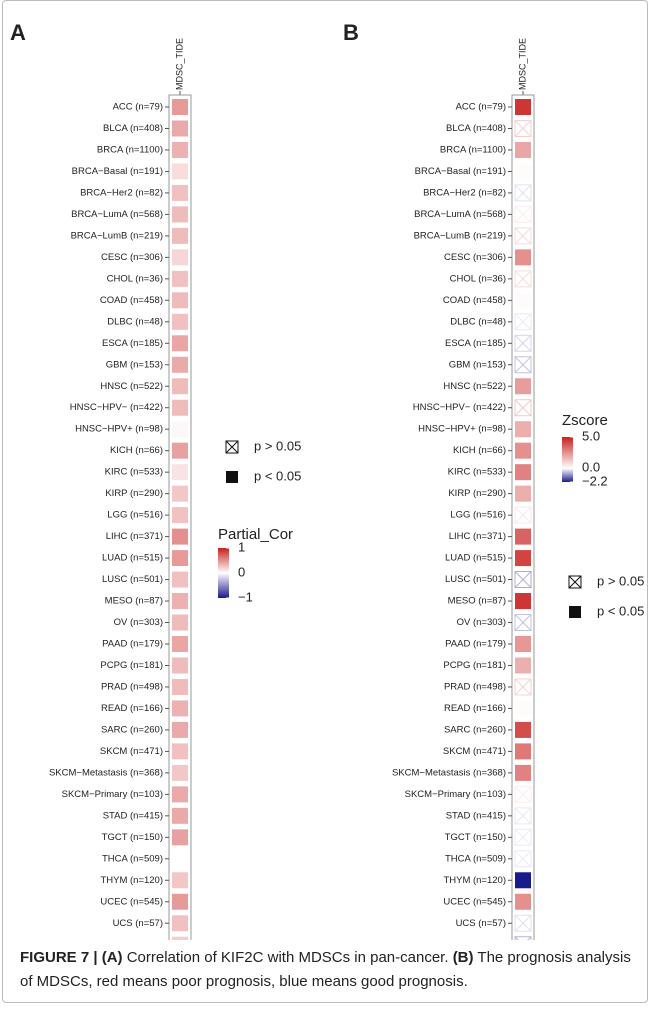  What do you see at coordinates (474, 386) in the screenshot?
I see `row-label: HNSC (n=522)` at bounding box center [474, 386].